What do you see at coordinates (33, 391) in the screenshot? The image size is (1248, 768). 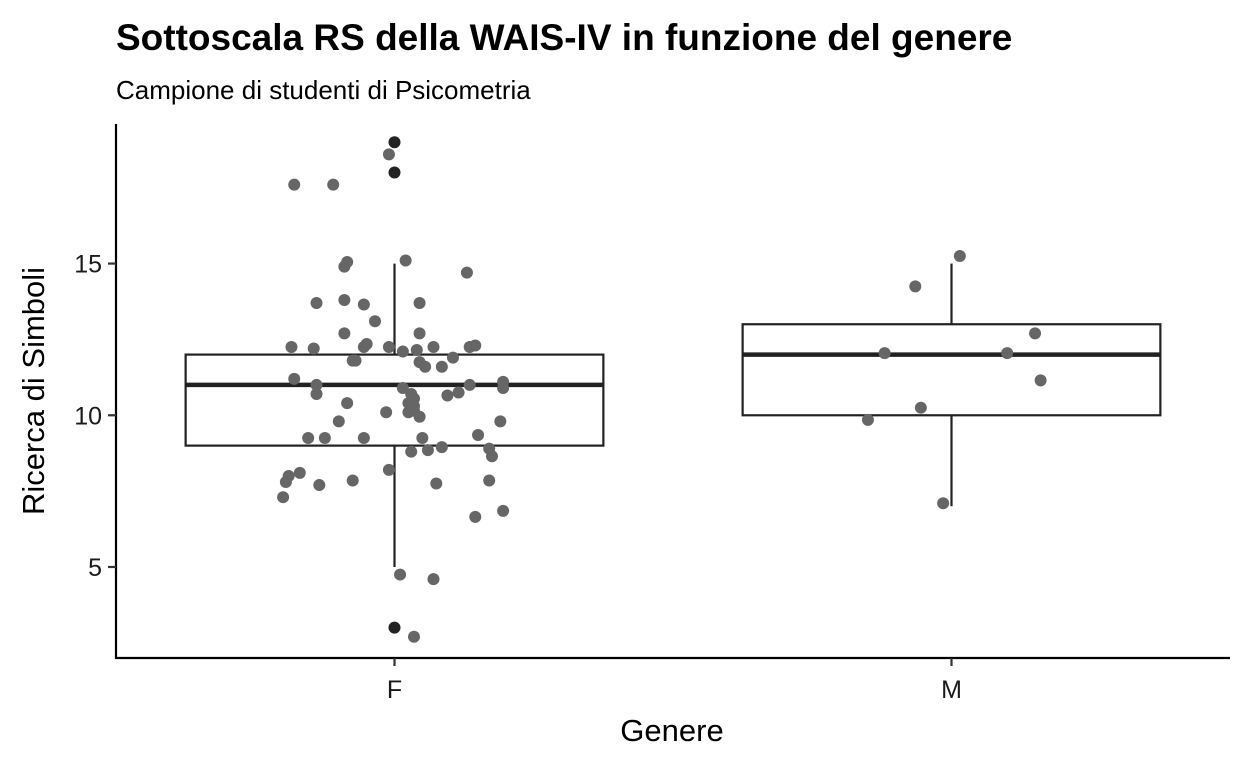 I see `y-axis-title: Ricerca di Simboli` at bounding box center [33, 391].